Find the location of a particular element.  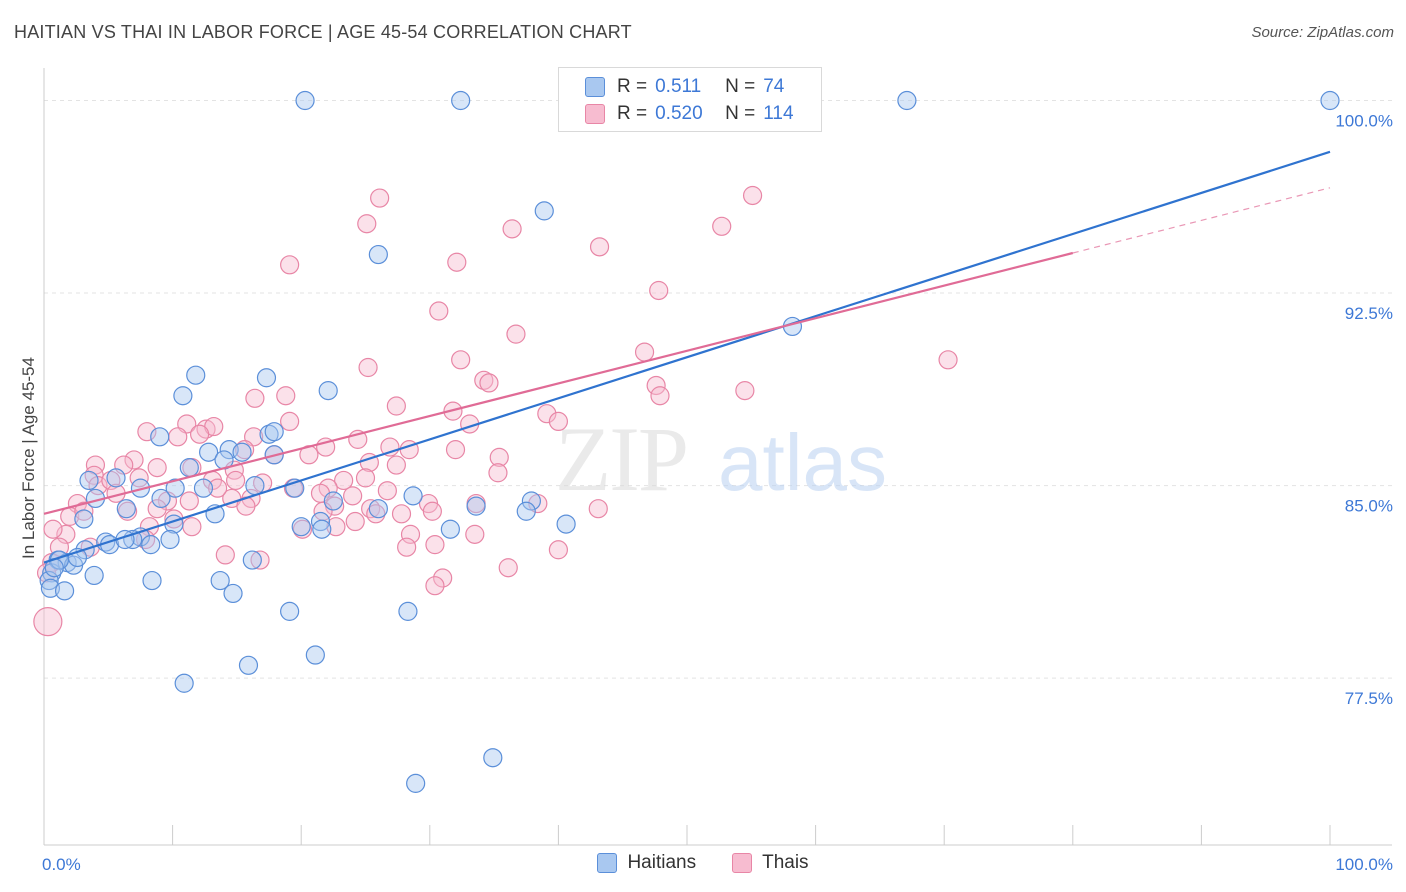

y-axis-label: In Labor Force | Age 45-54 is located at coordinates (28, 458).